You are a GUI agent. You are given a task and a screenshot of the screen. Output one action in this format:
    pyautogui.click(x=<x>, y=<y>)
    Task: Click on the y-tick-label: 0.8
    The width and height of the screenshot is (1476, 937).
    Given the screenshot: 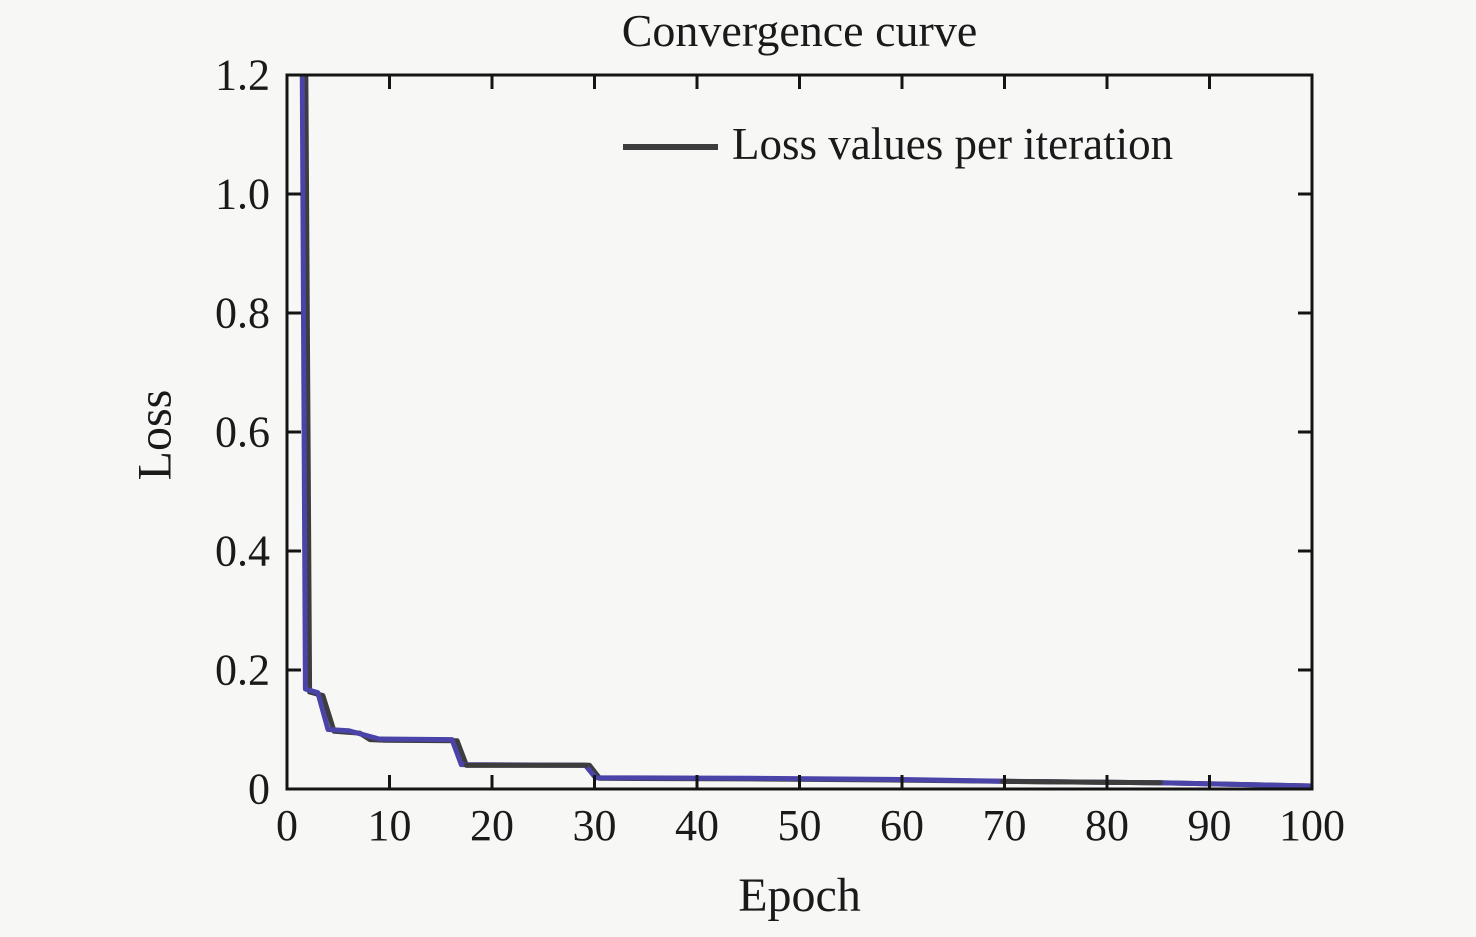 What is the action you would take?
    pyautogui.click(x=242, y=313)
    